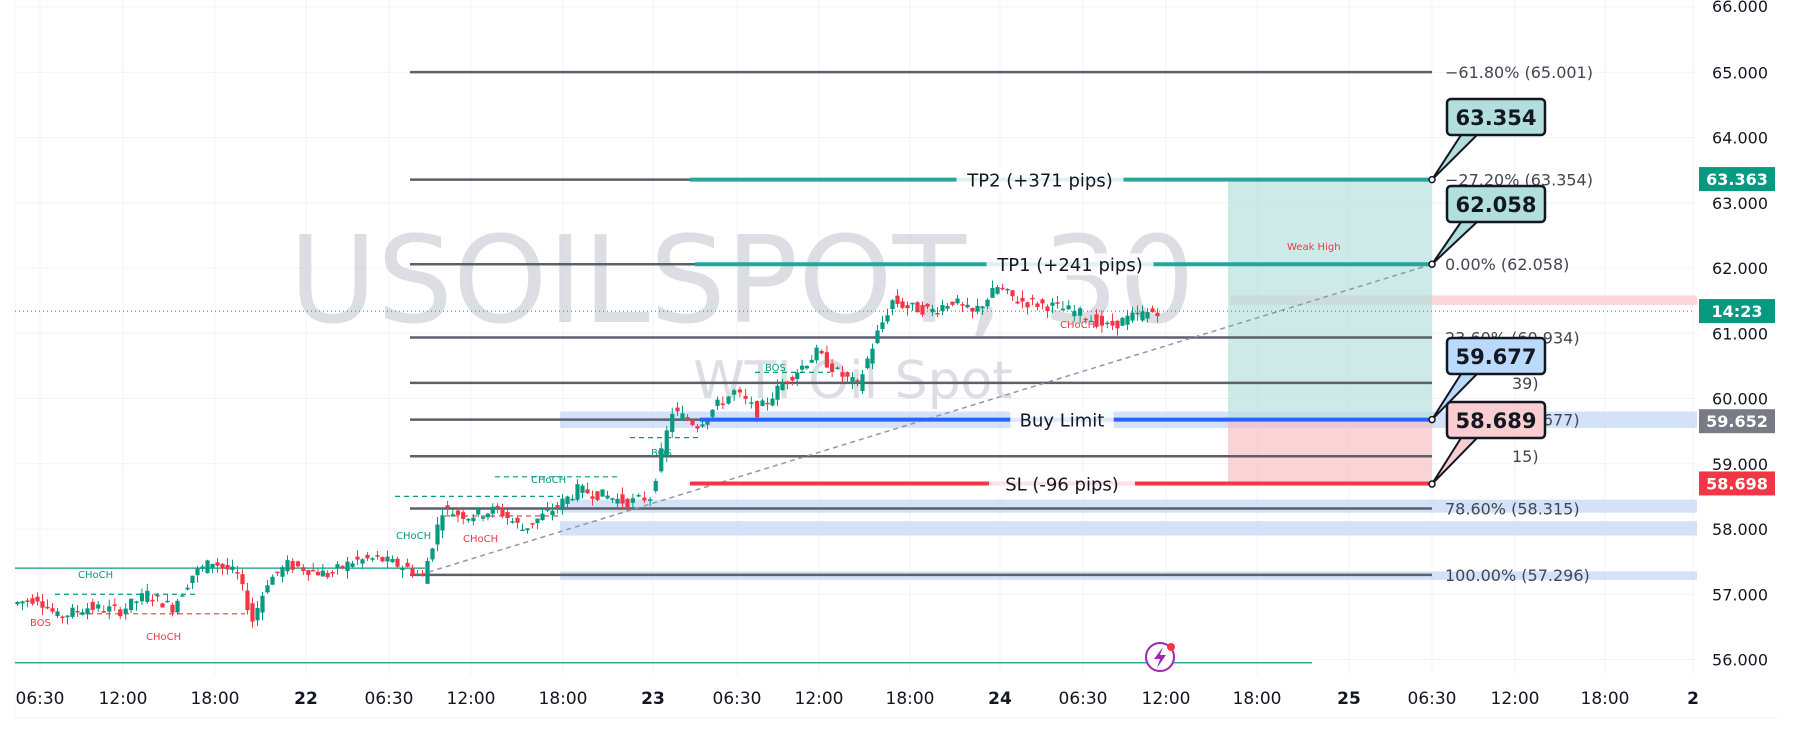  What do you see at coordinates (1512, 508) in the screenshot?
I see `fib-level-label: 78.60% (58.315)` at bounding box center [1512, 508].